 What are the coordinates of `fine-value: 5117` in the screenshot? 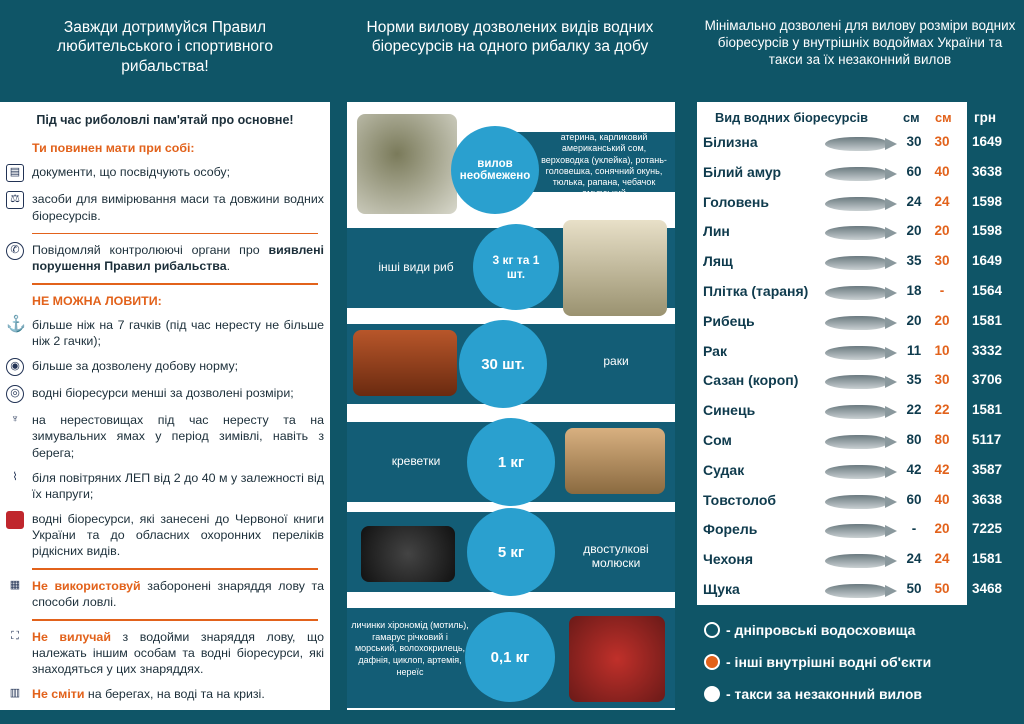 It's located at (987, 439).